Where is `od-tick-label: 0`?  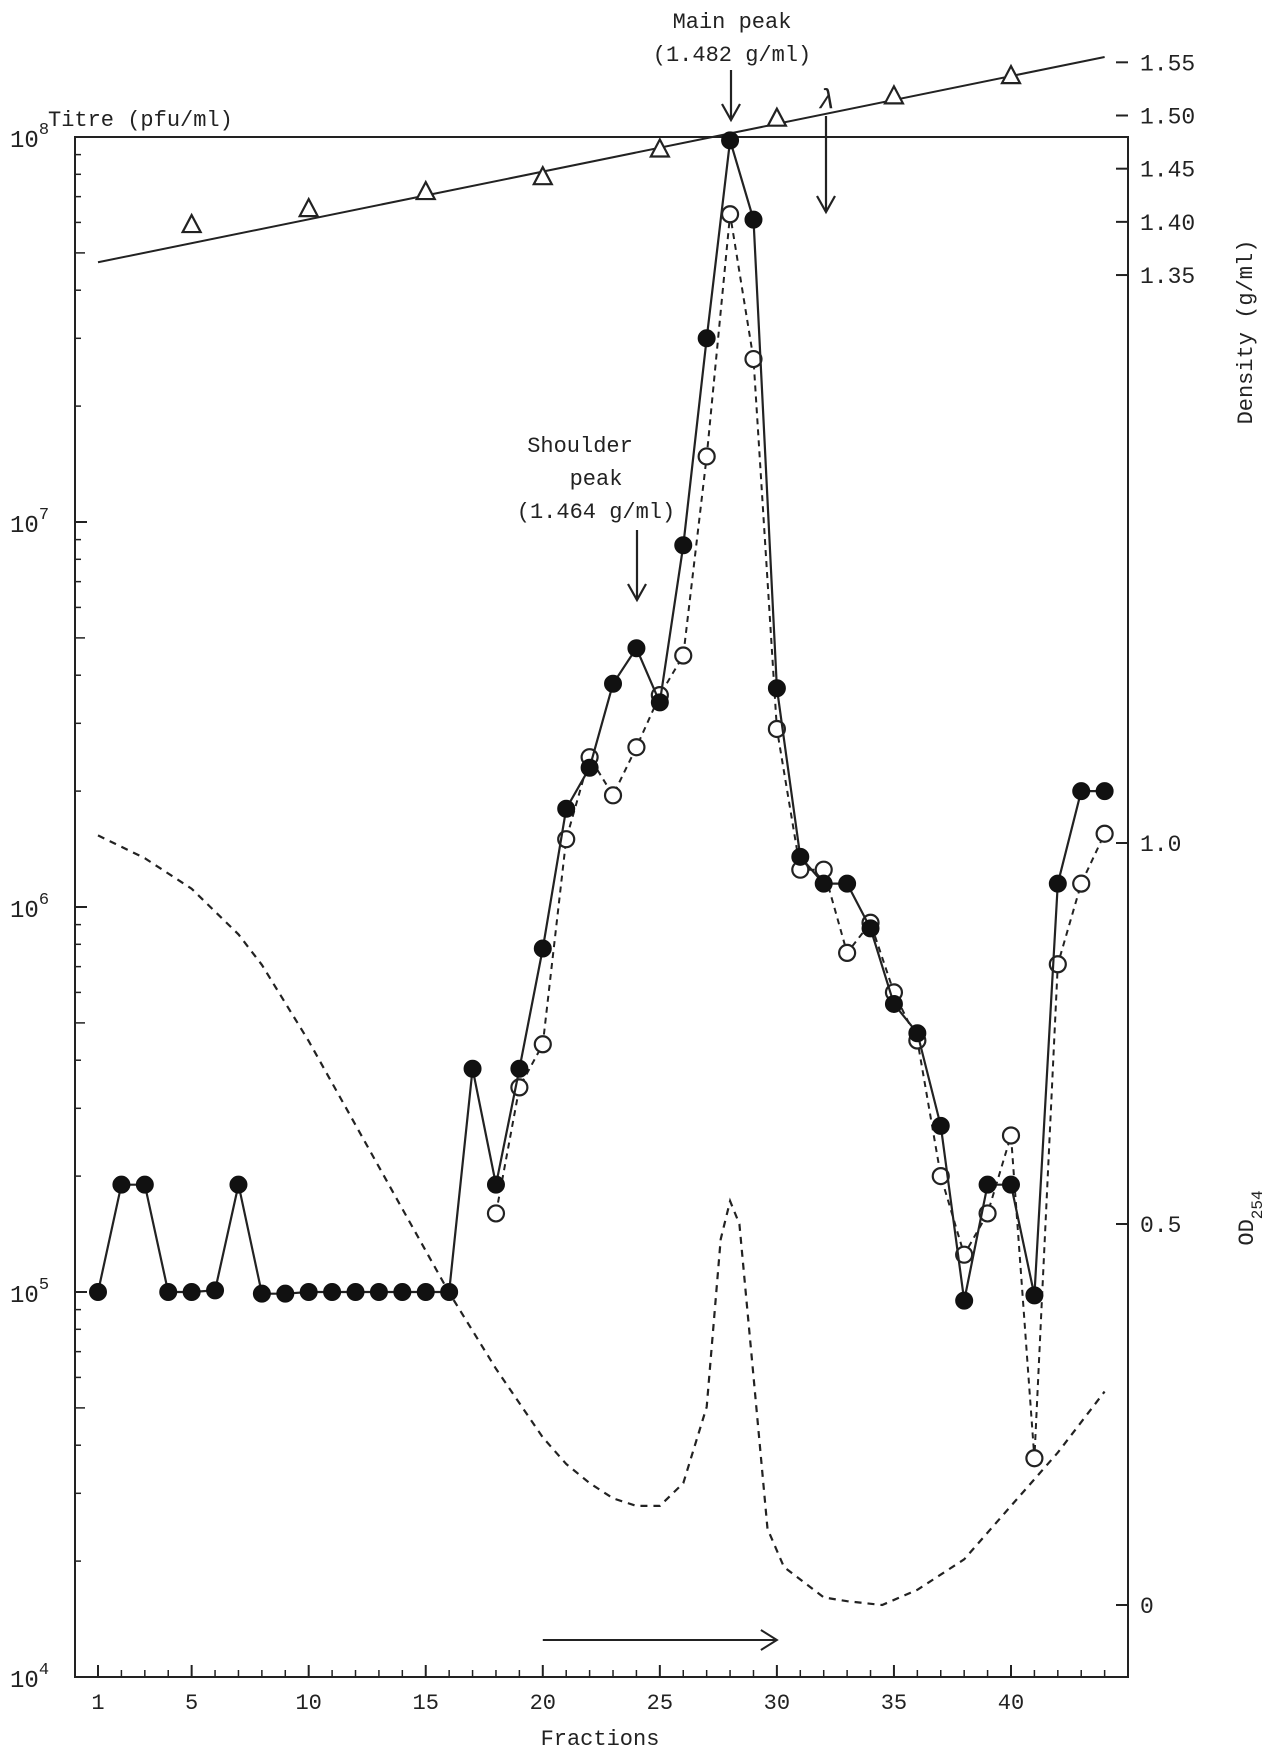 od-tick-label: 0 is located at coordinates (1147, 1607).